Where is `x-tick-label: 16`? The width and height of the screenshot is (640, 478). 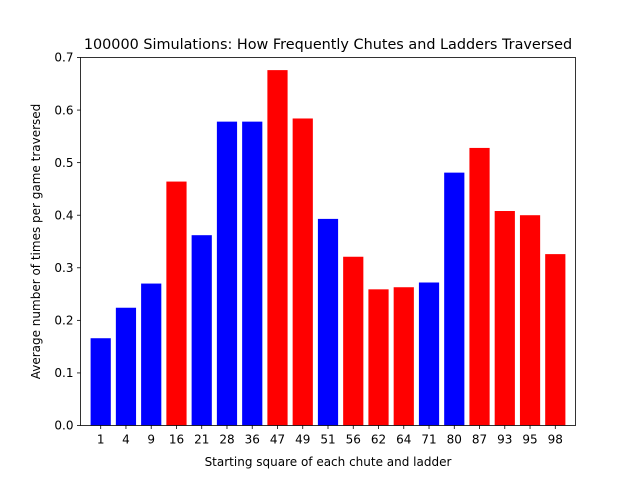
x-tick-label: 16 is located at coordinates (176, 440).